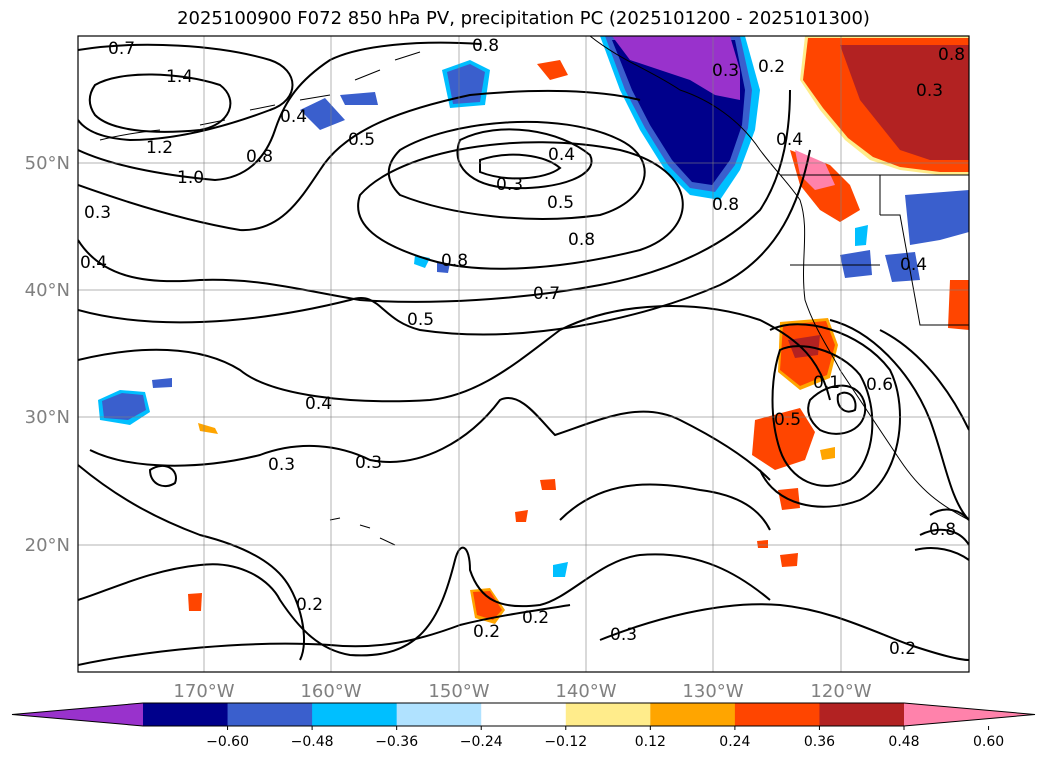 The image size is (1047, 765). I want to click on lon-tick: 120°W, so click(840, 691).